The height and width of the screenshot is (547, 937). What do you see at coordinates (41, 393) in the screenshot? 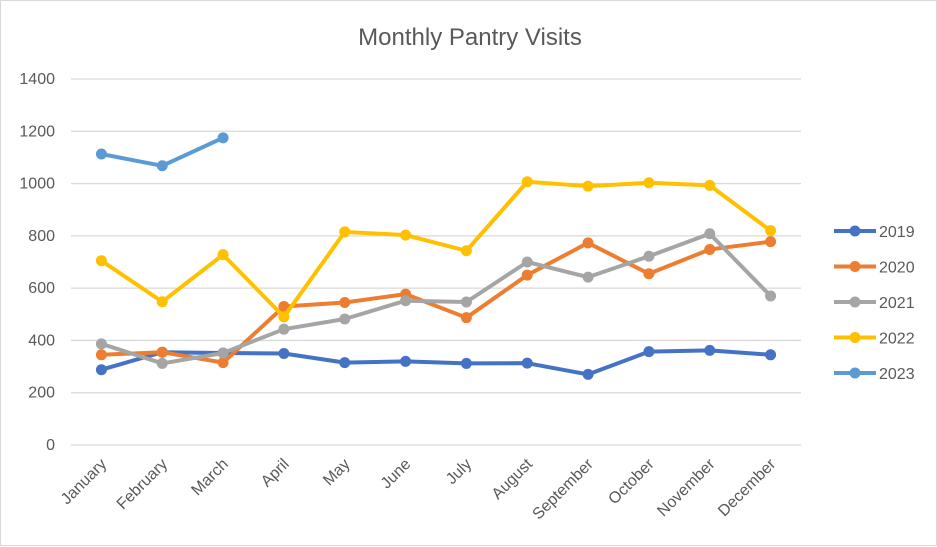
I see `y-tick-label: 200` at bounding box center [41, 393].